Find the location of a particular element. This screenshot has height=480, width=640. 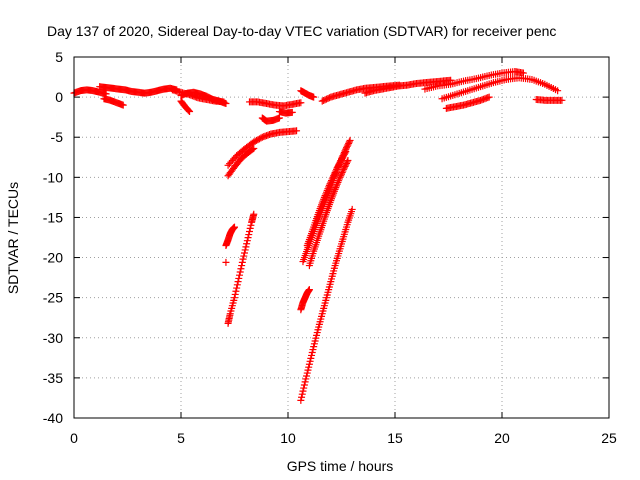

series-track-f is located at coordinates (185, 106).